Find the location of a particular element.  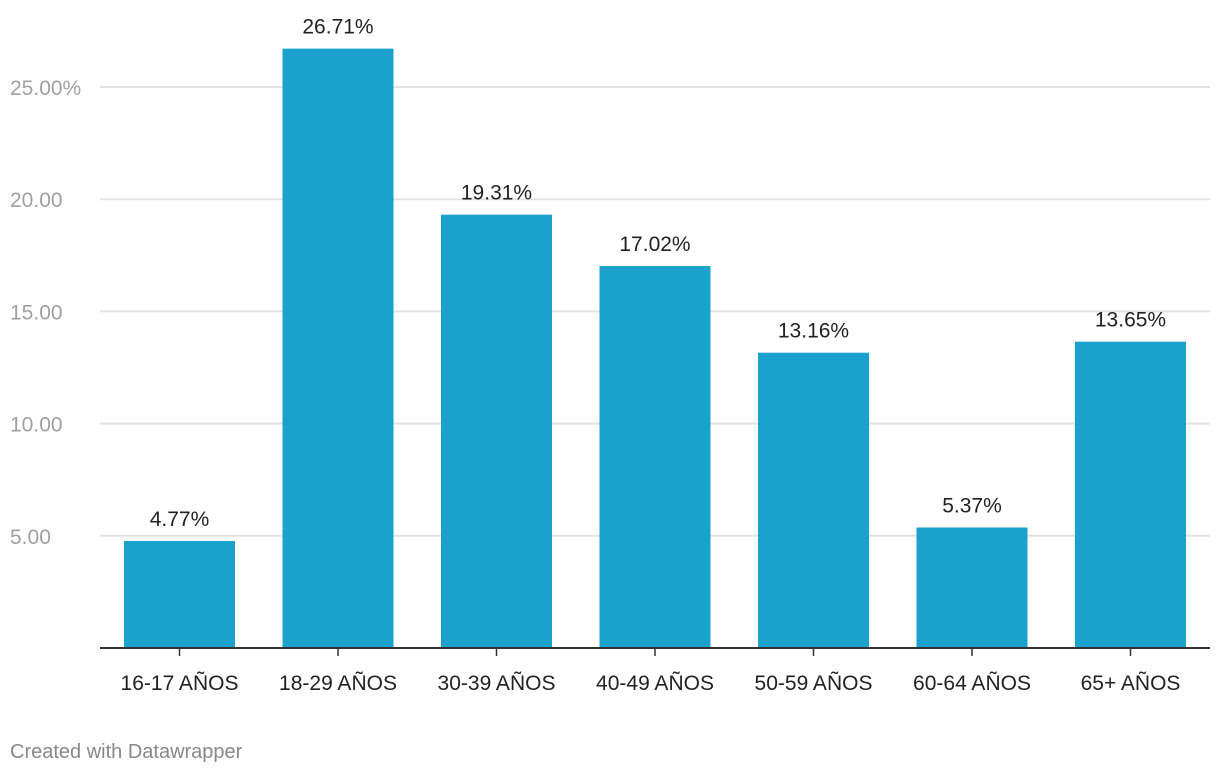

bar-value-label: 13.65% is located at coordinates (1130, 320).